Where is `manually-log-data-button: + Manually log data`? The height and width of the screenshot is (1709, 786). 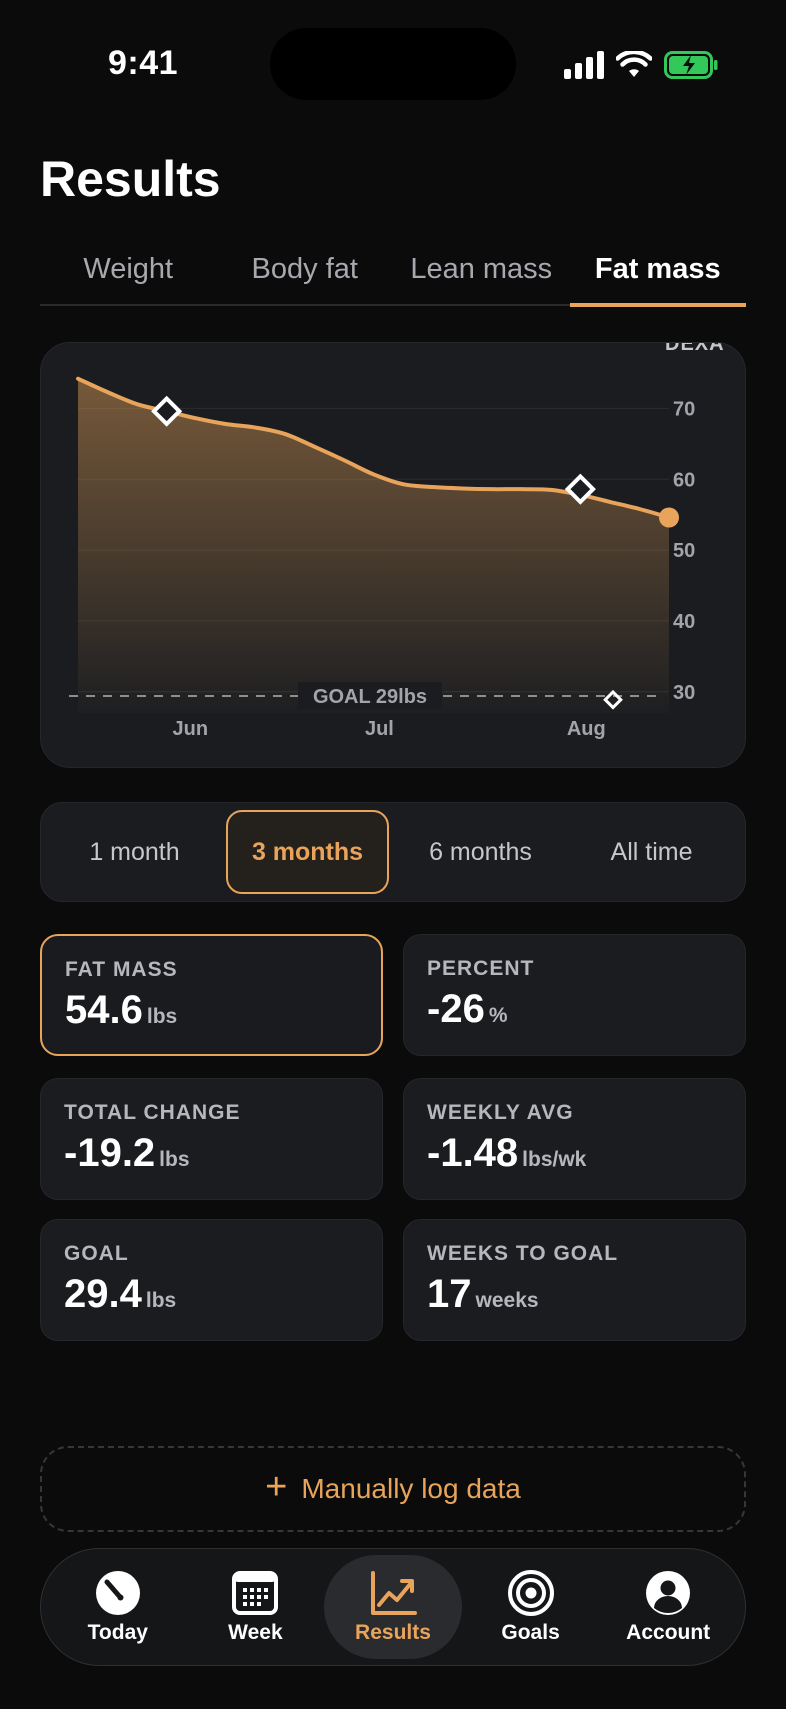 manually-log-data-button: + Manually log data is located at coordinates (393, 1489).